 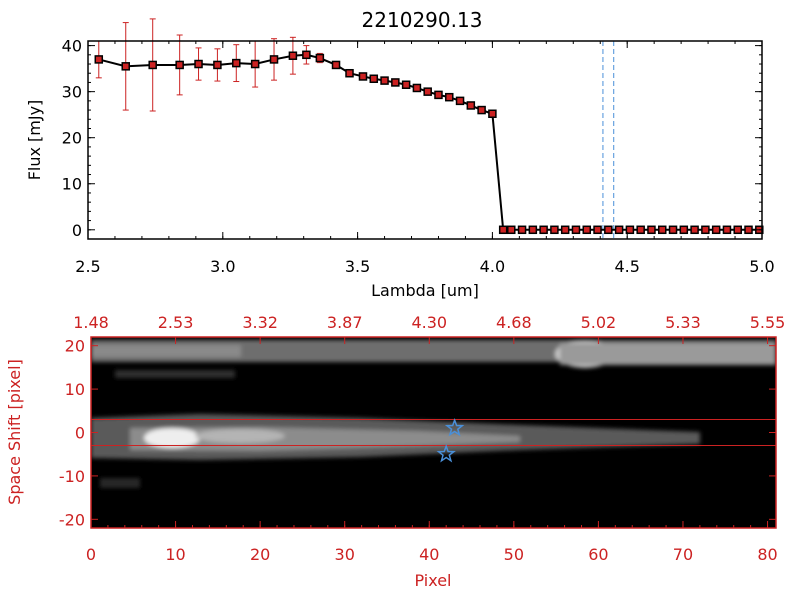 What do you see at coordinates (599, 322) in the screenshot?
I see `image-toptick-label: 5.02` at bounding box center [599, 322].